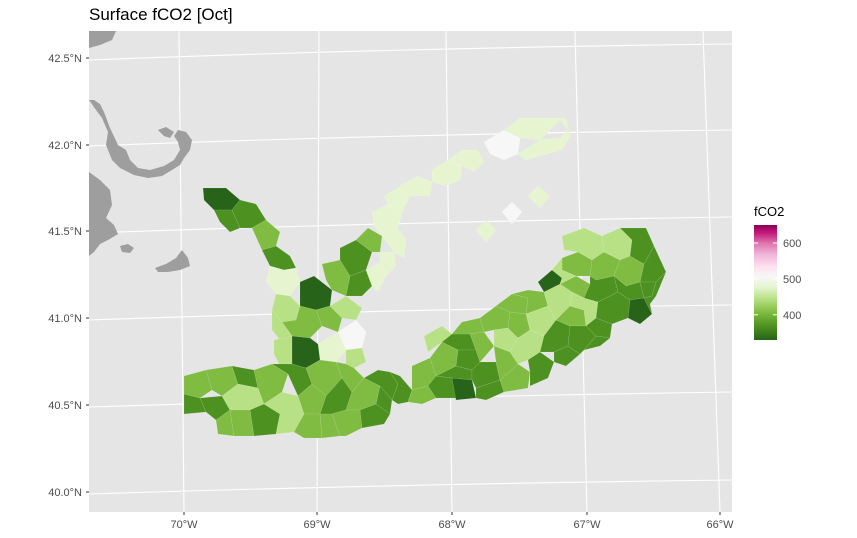 This screenshot has width=857, height=538. I want to click on land-masses, so click(140, 151).